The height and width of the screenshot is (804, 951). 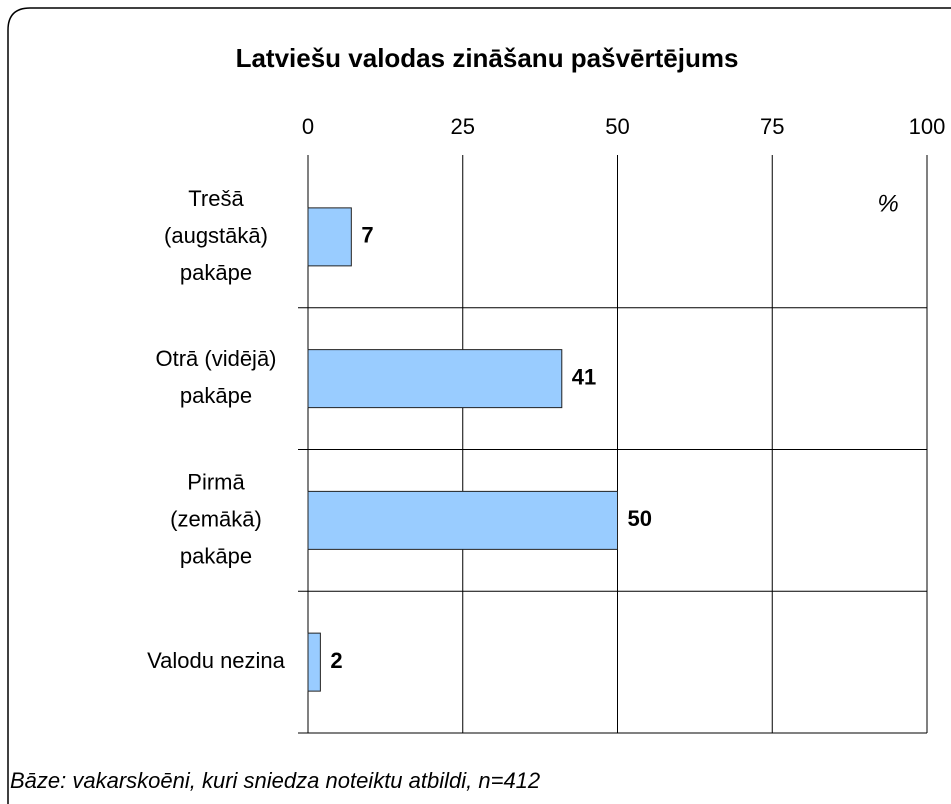 What do you see at coordinates (216, 660) in the screenshot?
I see `y-tick-label: Valodu nezina` at bounding box center [216, 660].